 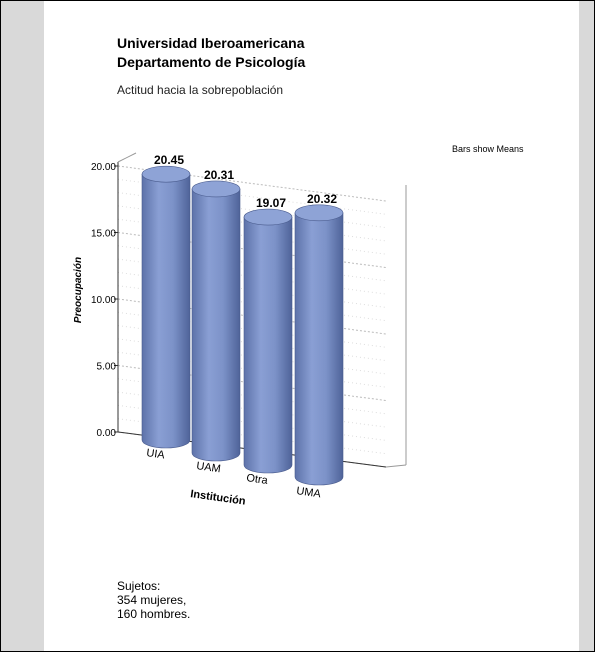 I want to click on back-wall-top, so click(x=127, y=157).